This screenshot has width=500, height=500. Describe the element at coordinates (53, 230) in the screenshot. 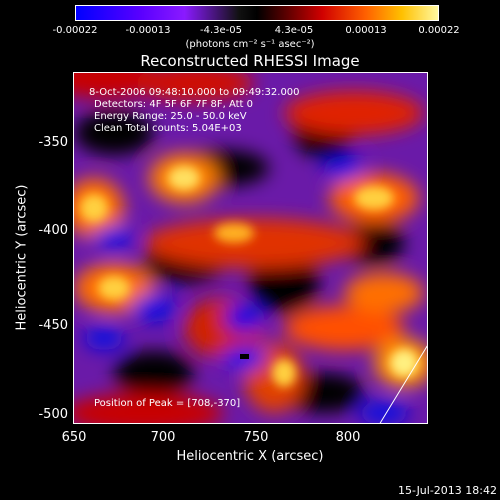

I see `y-tick-label: -400` at that location.